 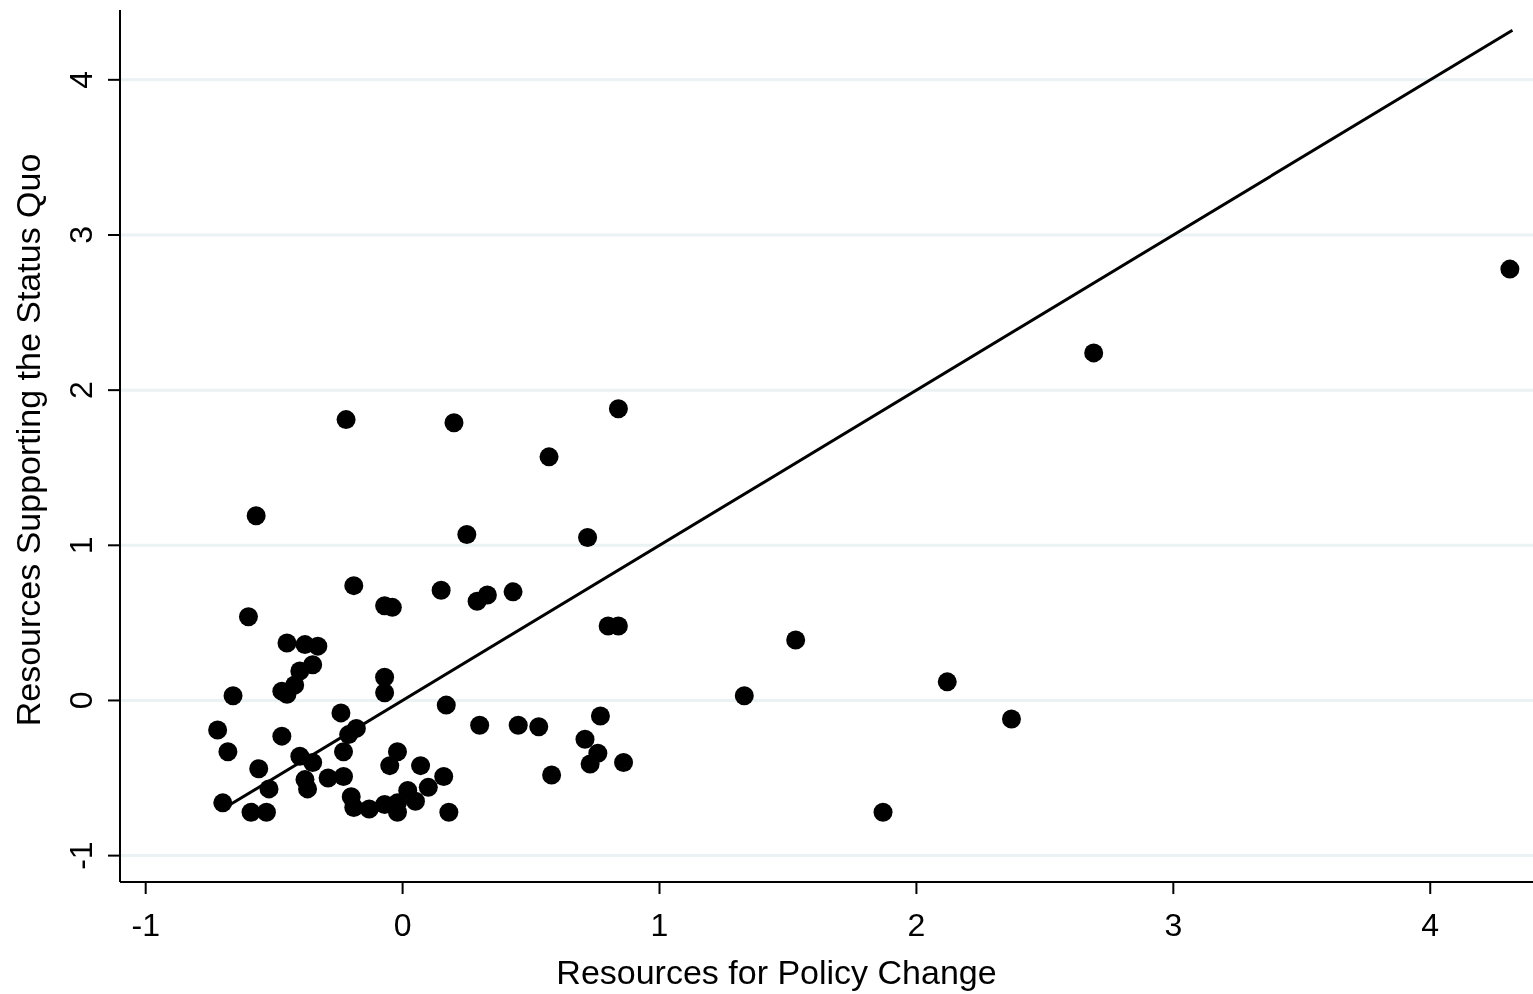 I want to click on x-tick-label: -1, so click(x=145, y=925).